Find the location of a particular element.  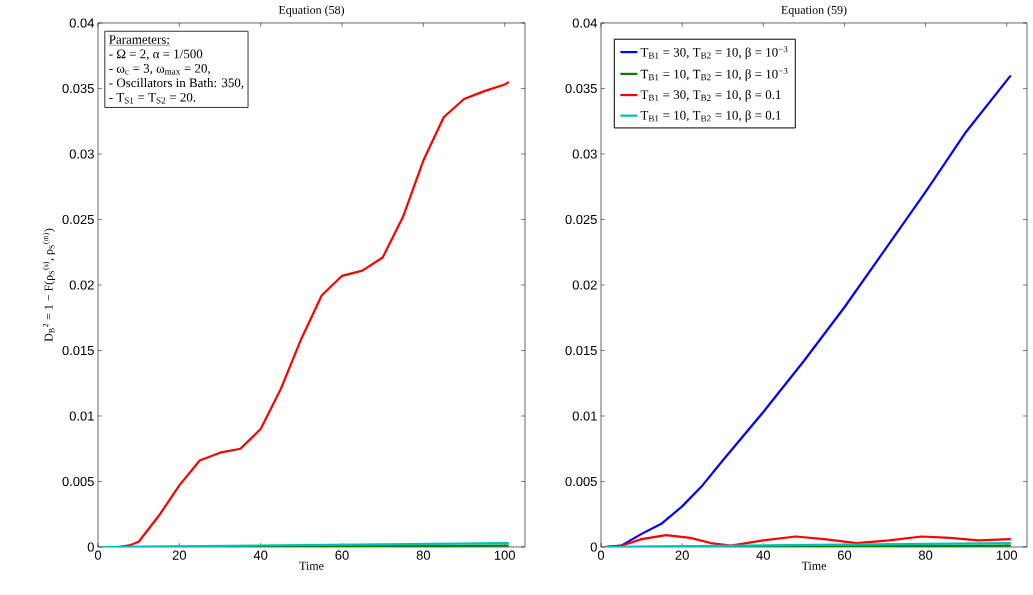

legend-label: T$_{B1}$ = 30, T$_{B2}$ = 10, β = 0.1 is located at coordinates (710, 95).